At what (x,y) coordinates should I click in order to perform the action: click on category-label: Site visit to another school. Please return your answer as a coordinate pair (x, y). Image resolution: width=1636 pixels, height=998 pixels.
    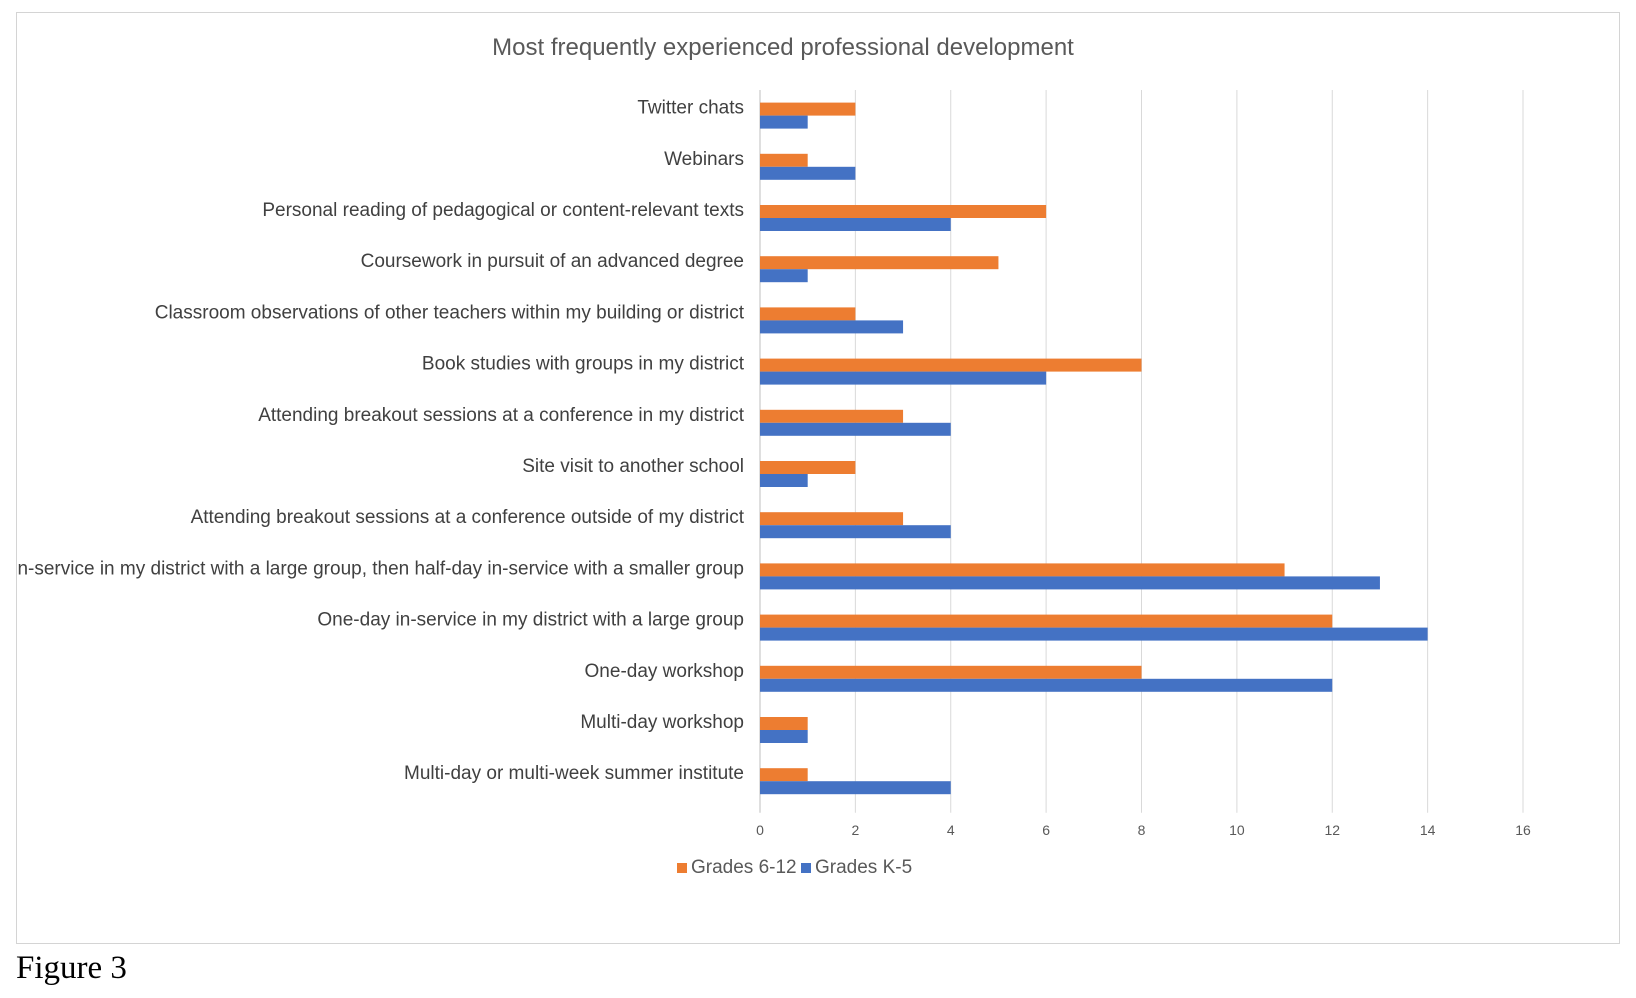
    Looking at the image, I should click on (633, 466).